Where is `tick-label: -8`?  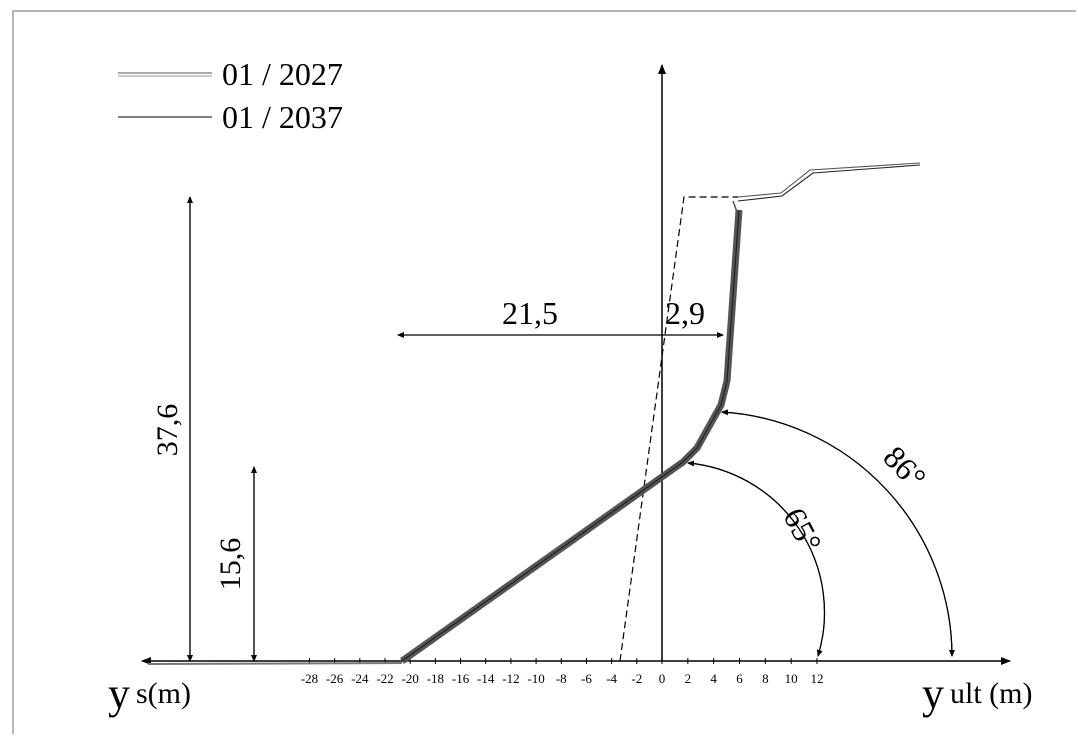 tick-label: -8 is located at coordinates (561, 678).